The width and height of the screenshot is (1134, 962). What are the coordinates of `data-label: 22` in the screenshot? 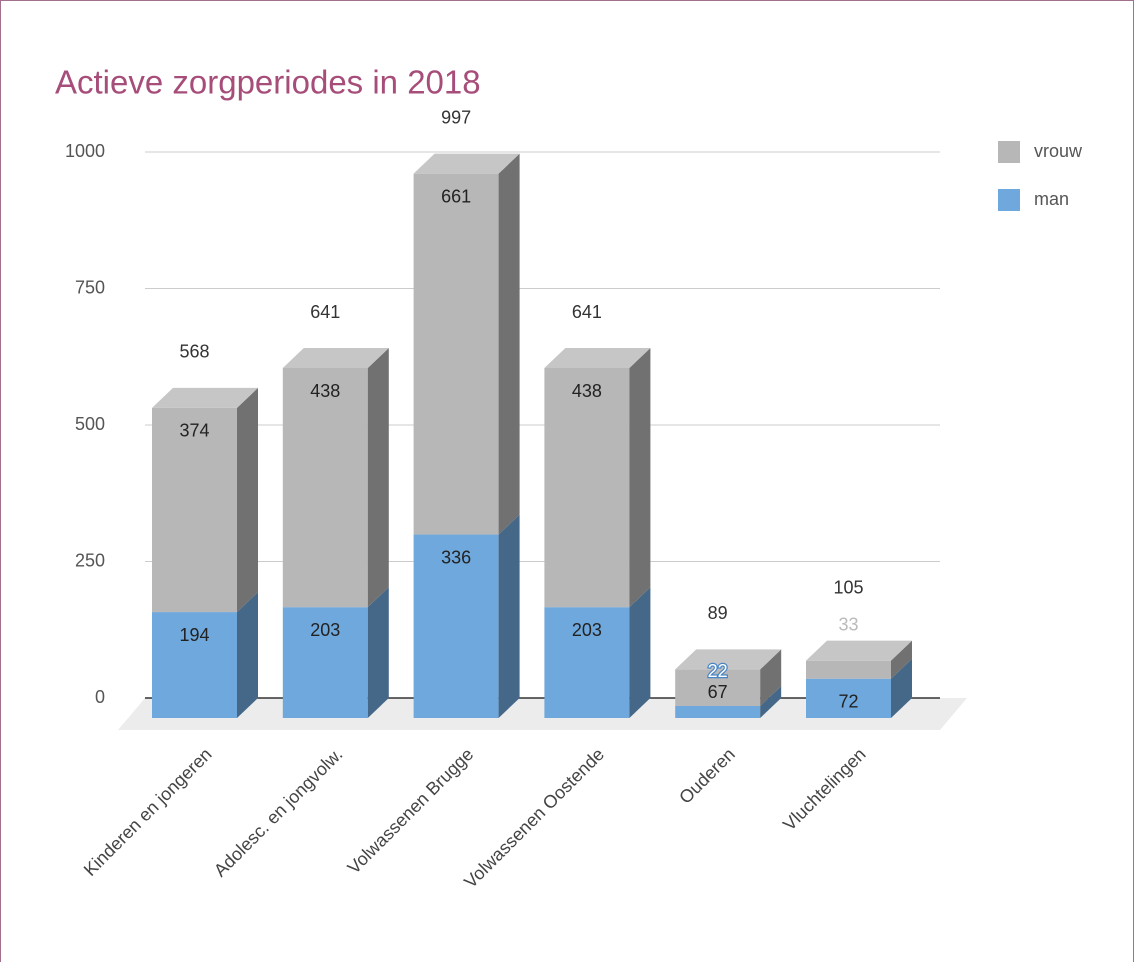 It's located at (718, 671).